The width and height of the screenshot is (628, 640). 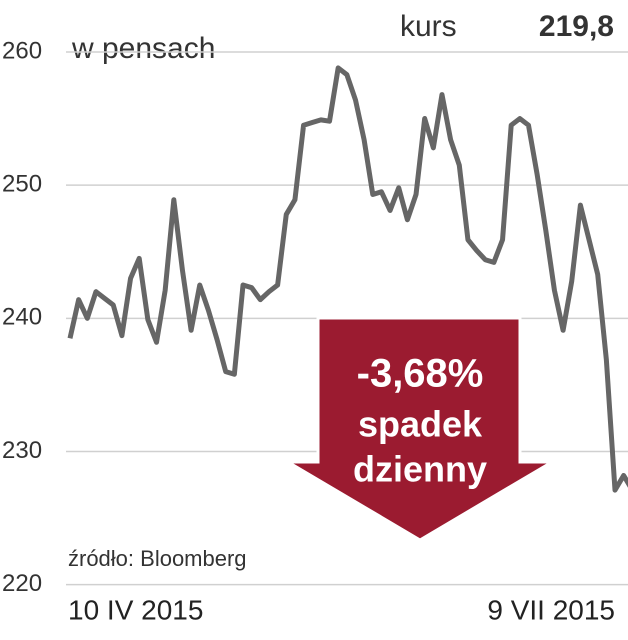 What do you see at coordinates (157, 558) in the screenshot?
I see `source: źródło: Bloomberg` at bounding box center [157, 558].